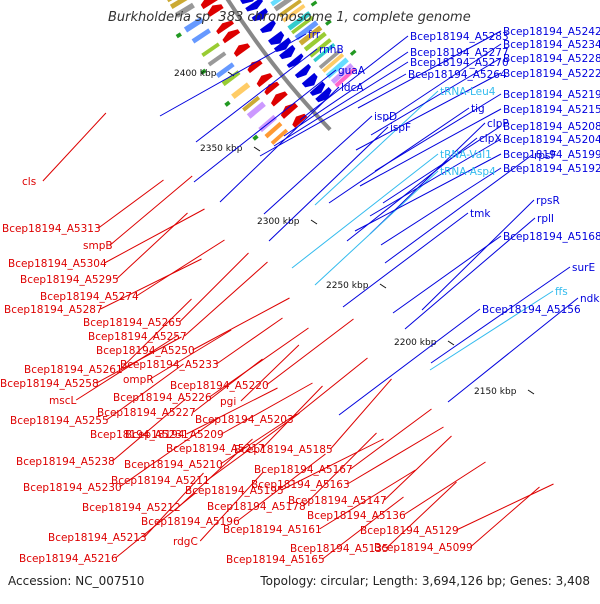 The width and height of the screenshot is (600, 604). Describe the element at coordinates (459, 63) in the screenshot. I see `forward-gene-label: Bcep18194_A5270` at that location.